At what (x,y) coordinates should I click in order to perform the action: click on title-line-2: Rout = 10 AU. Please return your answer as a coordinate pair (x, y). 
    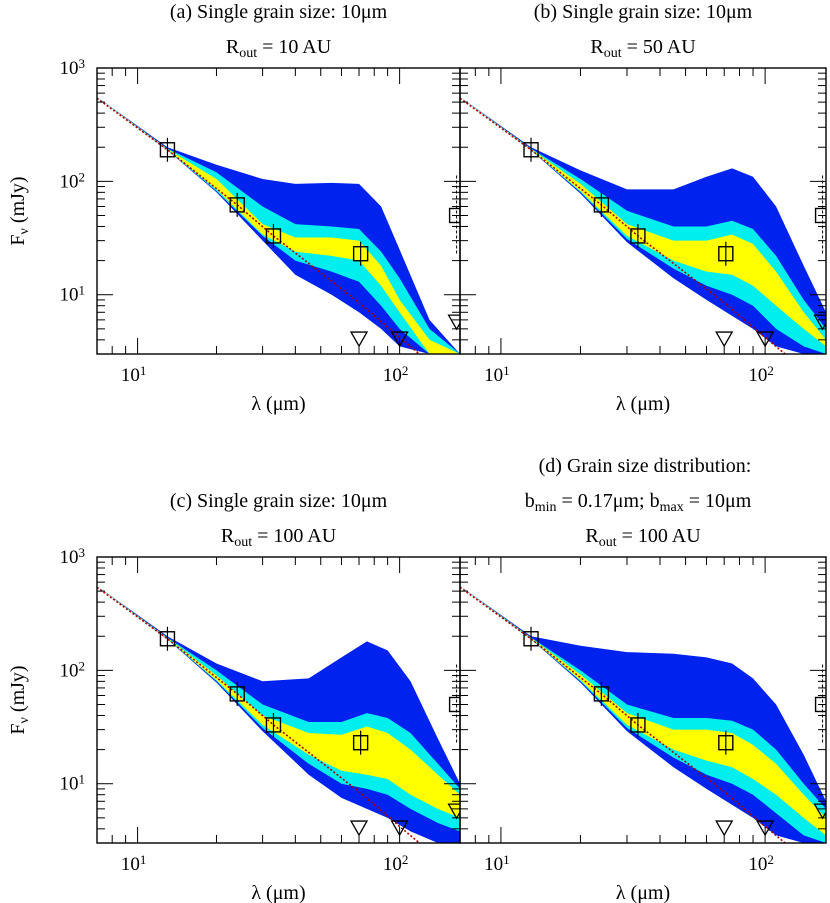
    Looking at the image, I should click on (279, 48).